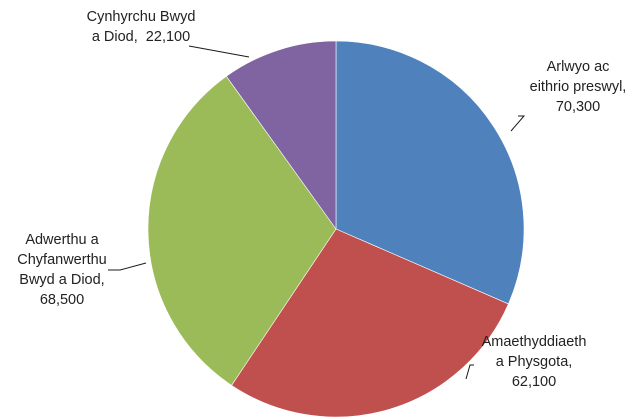  Describe the element at coordinates (62, 240) in the screenshot. I see `slice-label-2-line-0: Adwerthu a` at that location.